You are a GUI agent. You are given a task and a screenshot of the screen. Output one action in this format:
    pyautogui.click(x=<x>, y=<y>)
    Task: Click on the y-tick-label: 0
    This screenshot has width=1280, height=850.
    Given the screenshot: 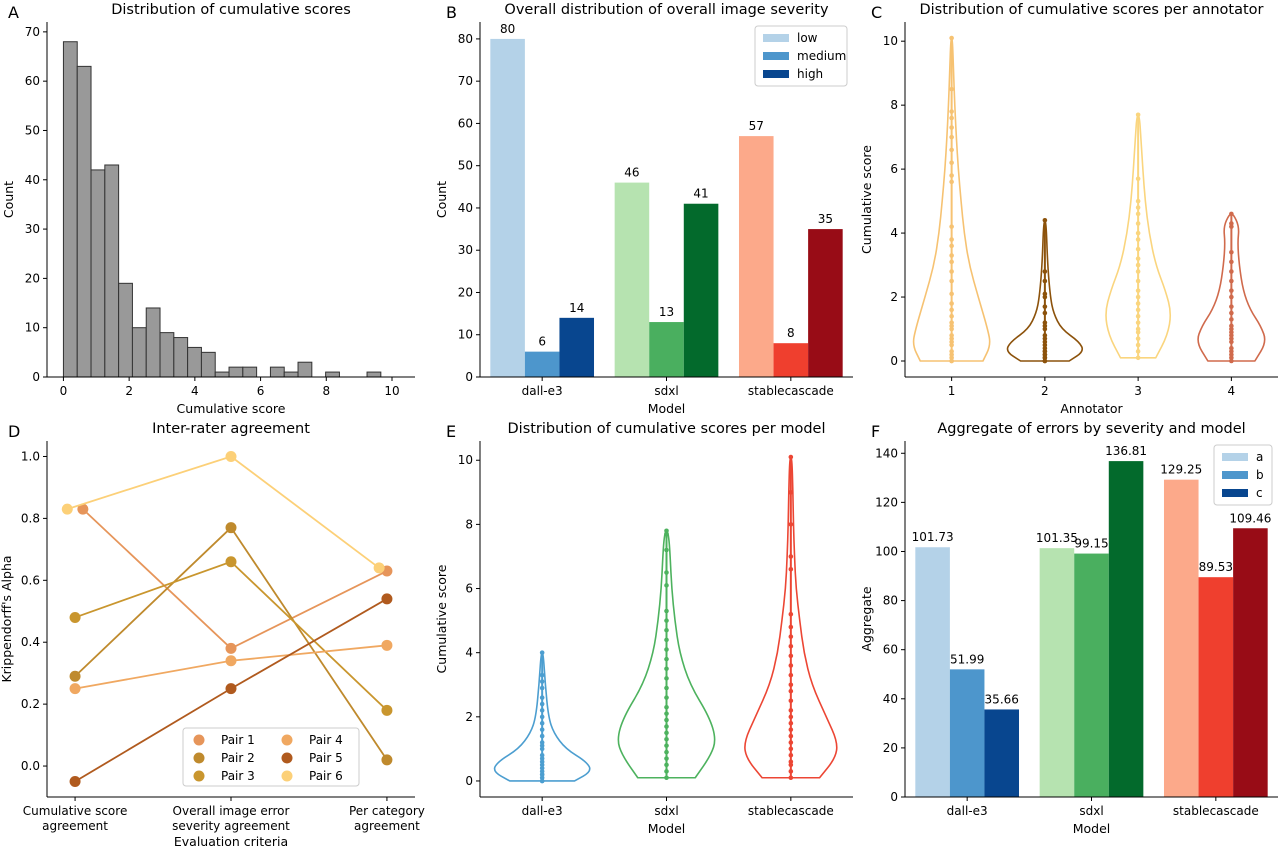 What is the action you would take?
    pyautogui.click(x=894, y=361)
    